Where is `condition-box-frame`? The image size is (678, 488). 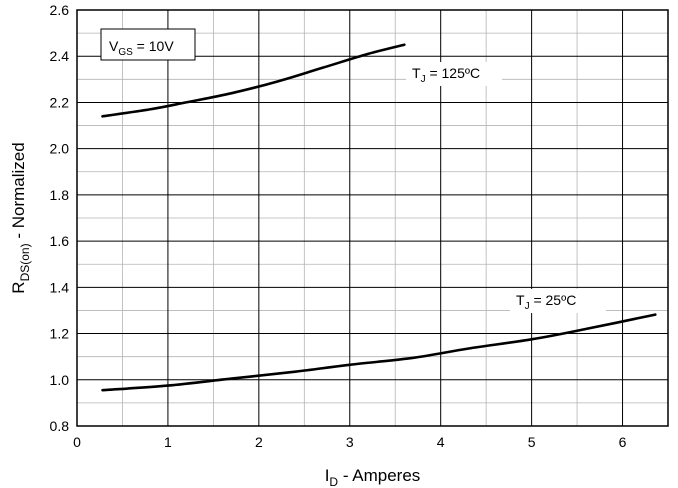
condition-box-frame is located at coordinates (148, 44).